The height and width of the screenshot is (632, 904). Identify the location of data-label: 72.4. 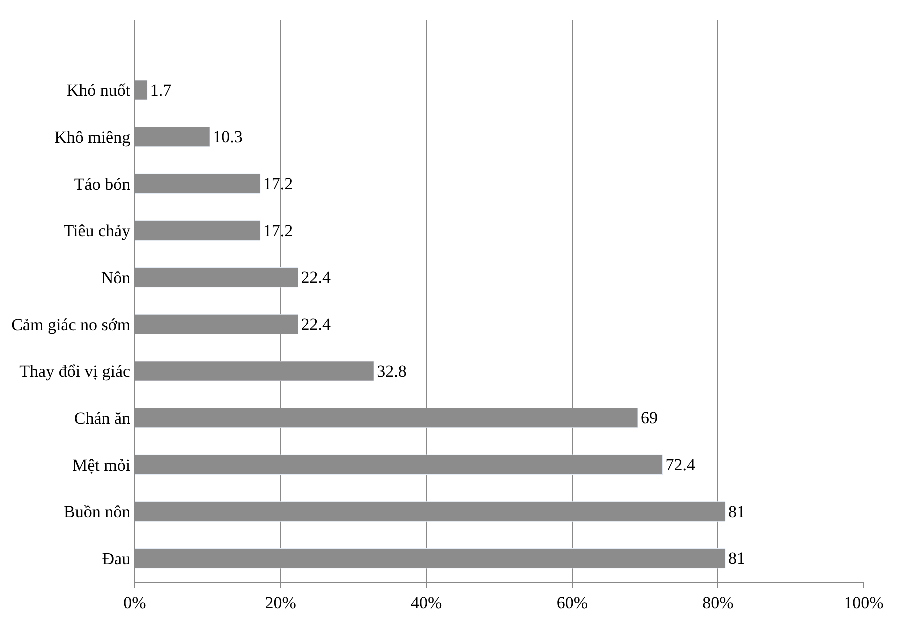
(681, 464).